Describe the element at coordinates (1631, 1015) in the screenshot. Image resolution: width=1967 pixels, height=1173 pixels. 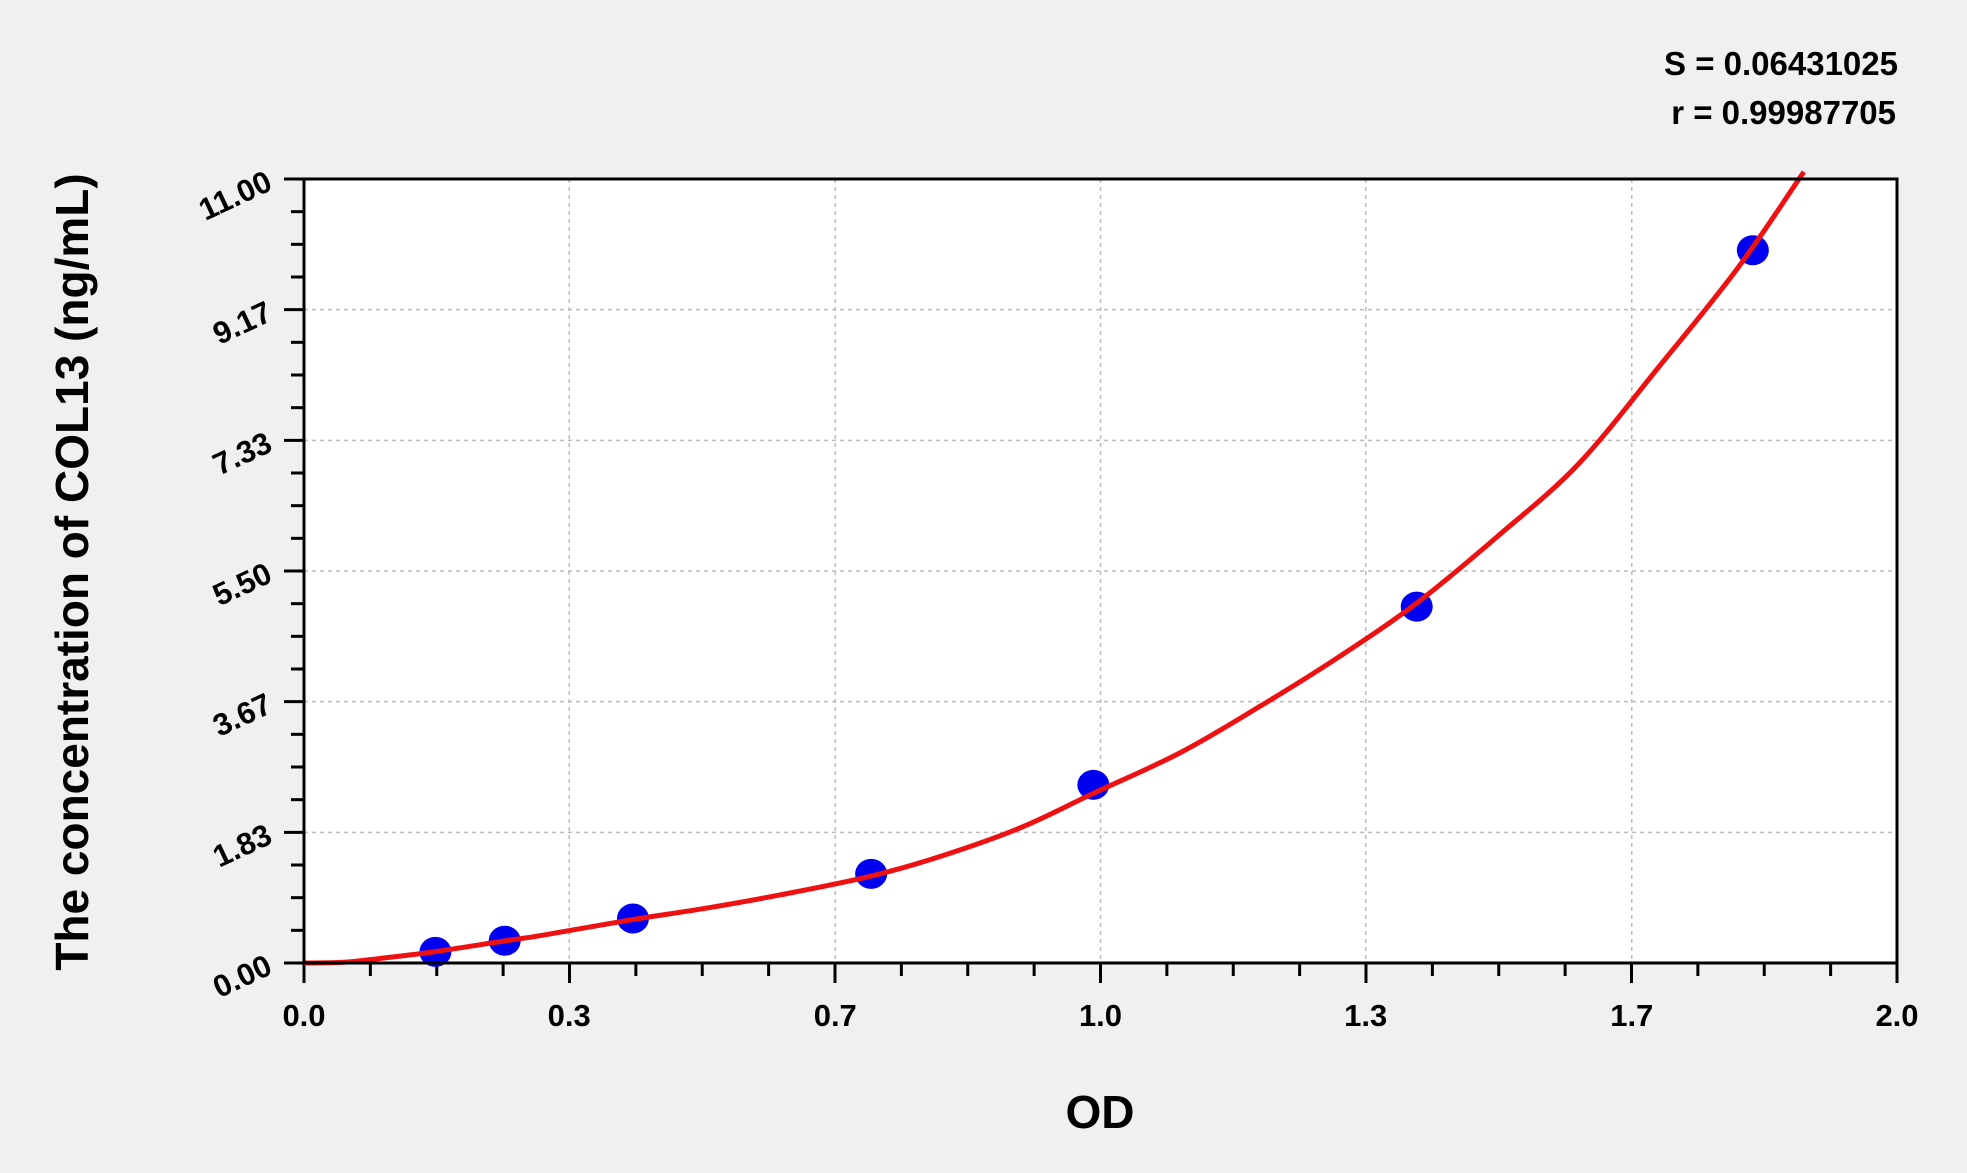
I see `x-tick-label: 1.7` at that location.